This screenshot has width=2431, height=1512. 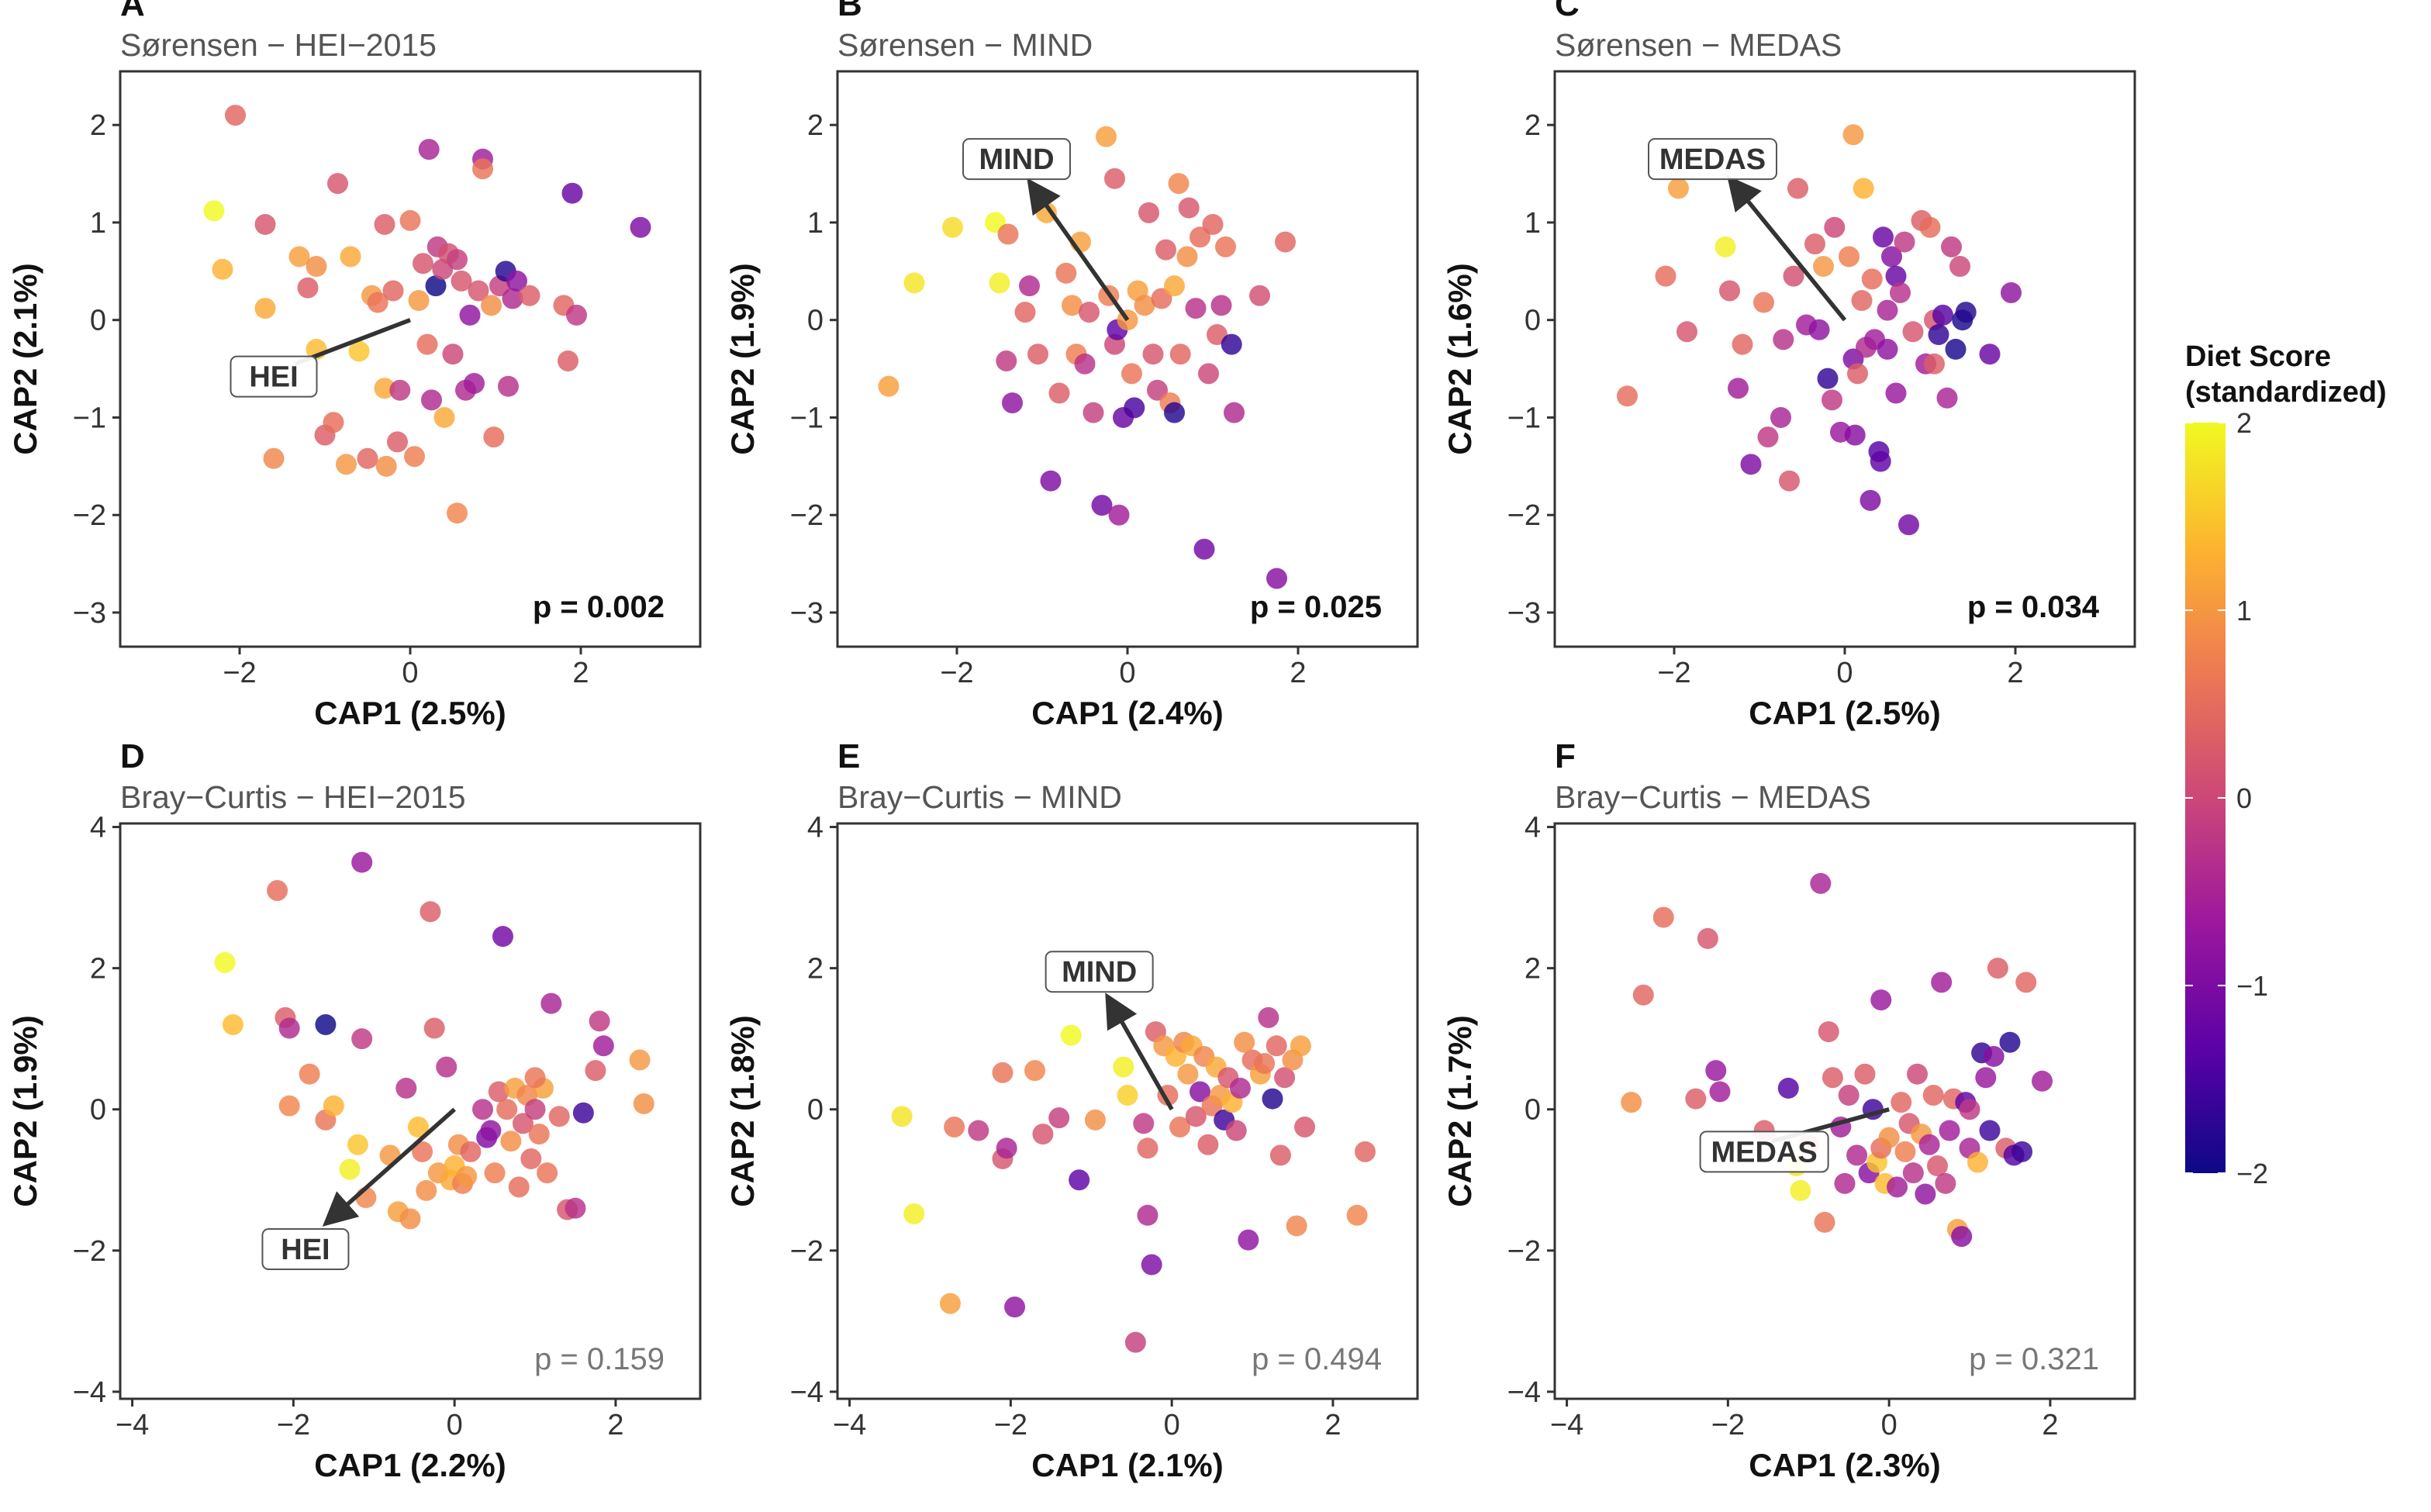 I want to click on panel-letter: C, so click(x=1567, y=11).